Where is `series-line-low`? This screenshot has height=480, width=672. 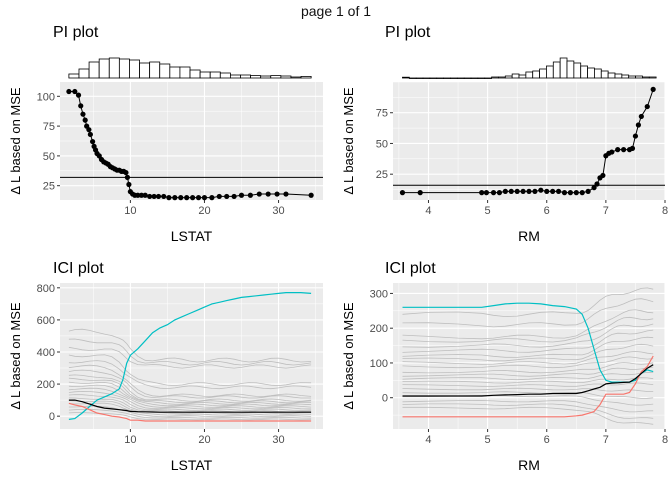 series-line-low is located at coordinates (190, 412).